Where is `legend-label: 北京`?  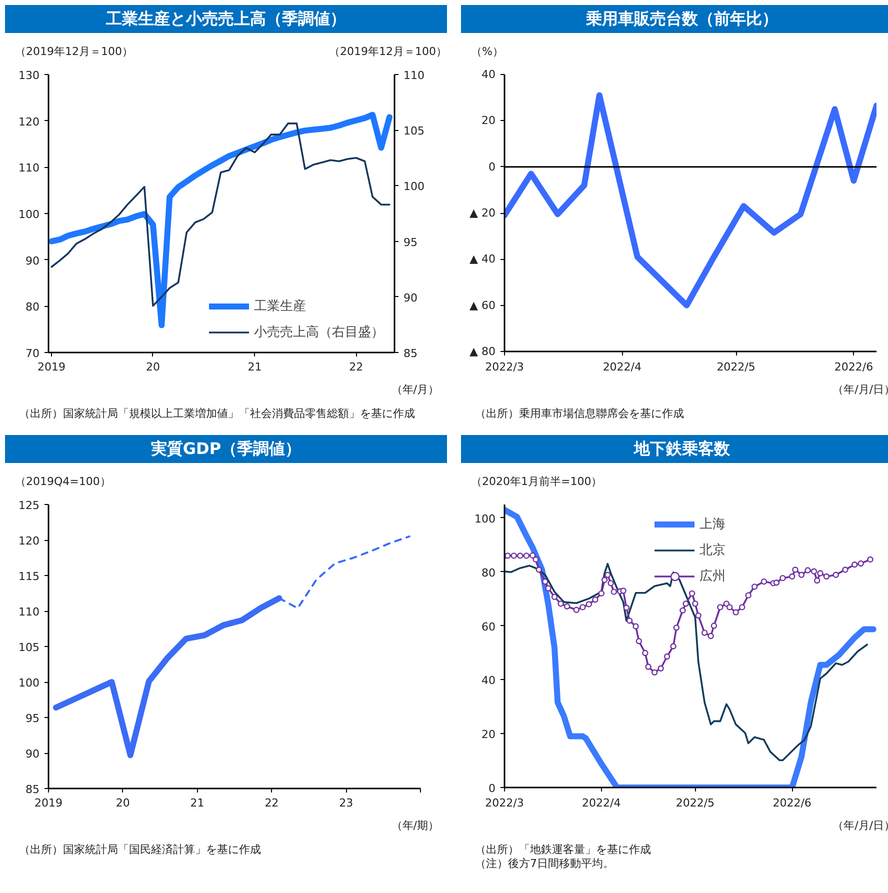
legend-label: 北京 is located at coordinates (713, 550).